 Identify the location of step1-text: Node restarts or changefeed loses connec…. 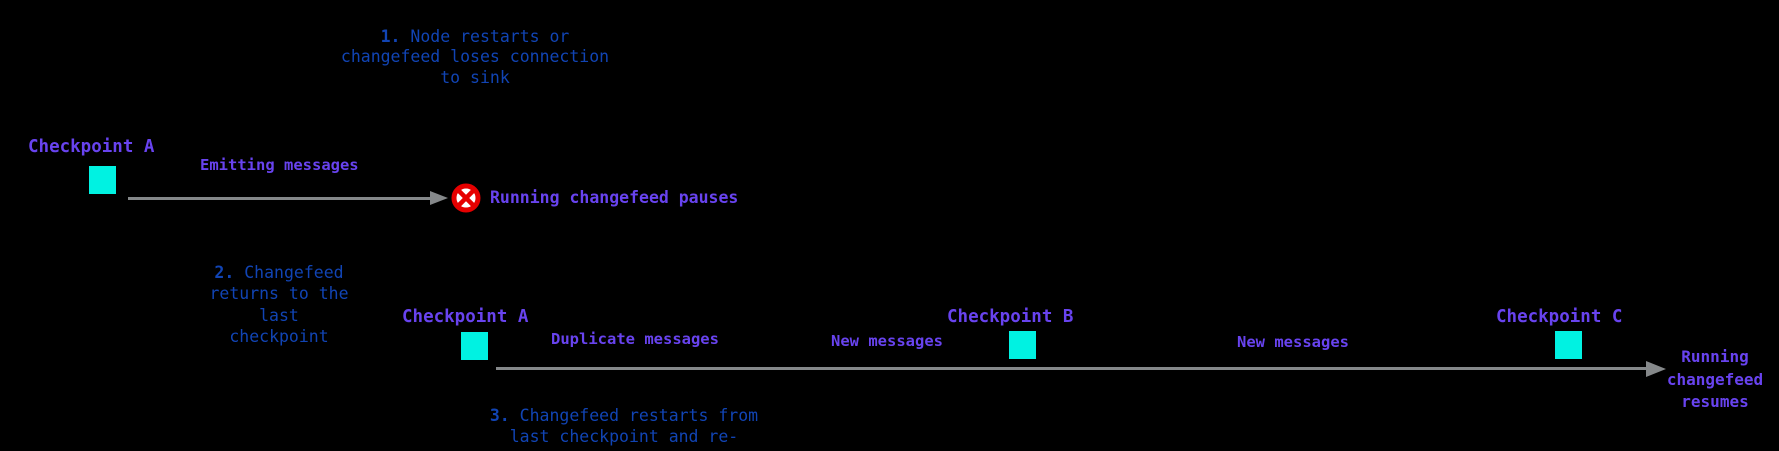
(475, 56).